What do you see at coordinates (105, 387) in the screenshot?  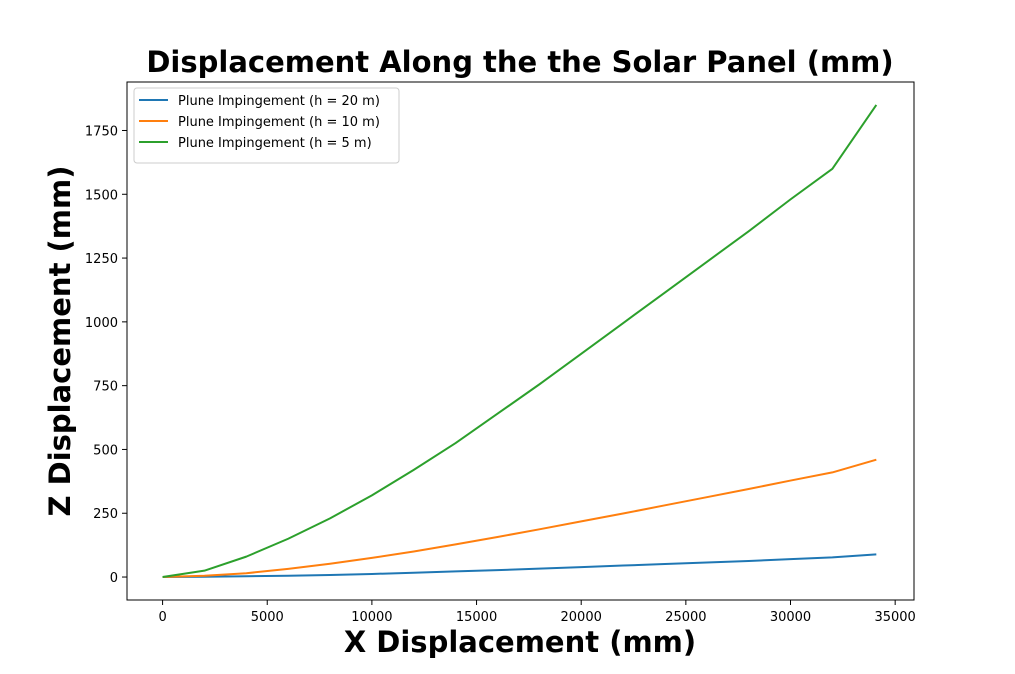 I see `y-tick-label: 750` at bounding box center [105, 387].